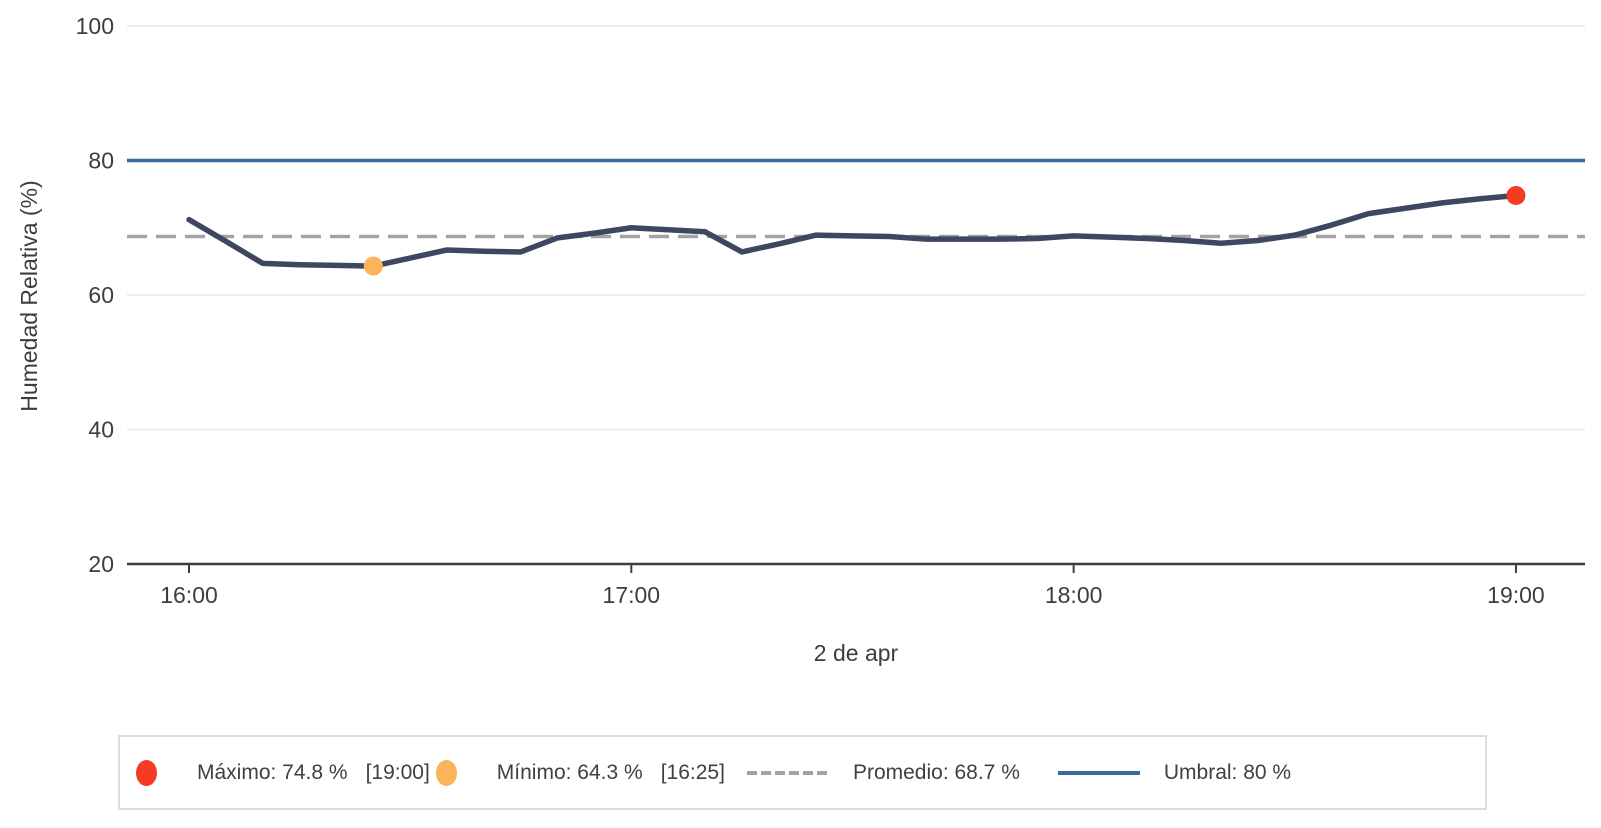 The image size is (1601, 828). What do you see at coordinates (852, 595) in the screenshot?
I see `x-tick-labels: 16:00 17:00 18:00 19:00` at bounding box center [852, 595].